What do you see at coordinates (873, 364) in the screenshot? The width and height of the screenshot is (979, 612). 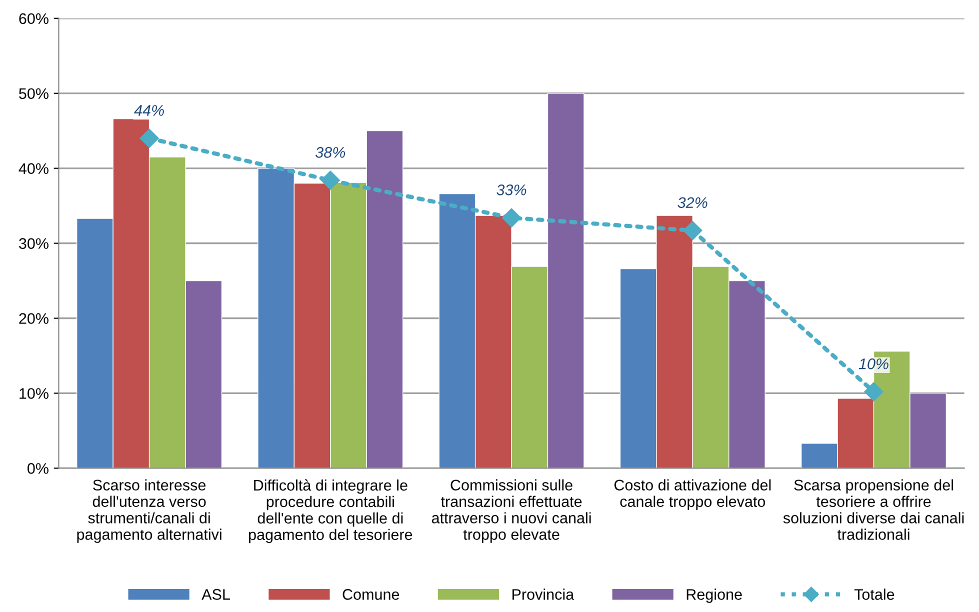 I see `data-label: 10%` at bounding box center [873, 364].